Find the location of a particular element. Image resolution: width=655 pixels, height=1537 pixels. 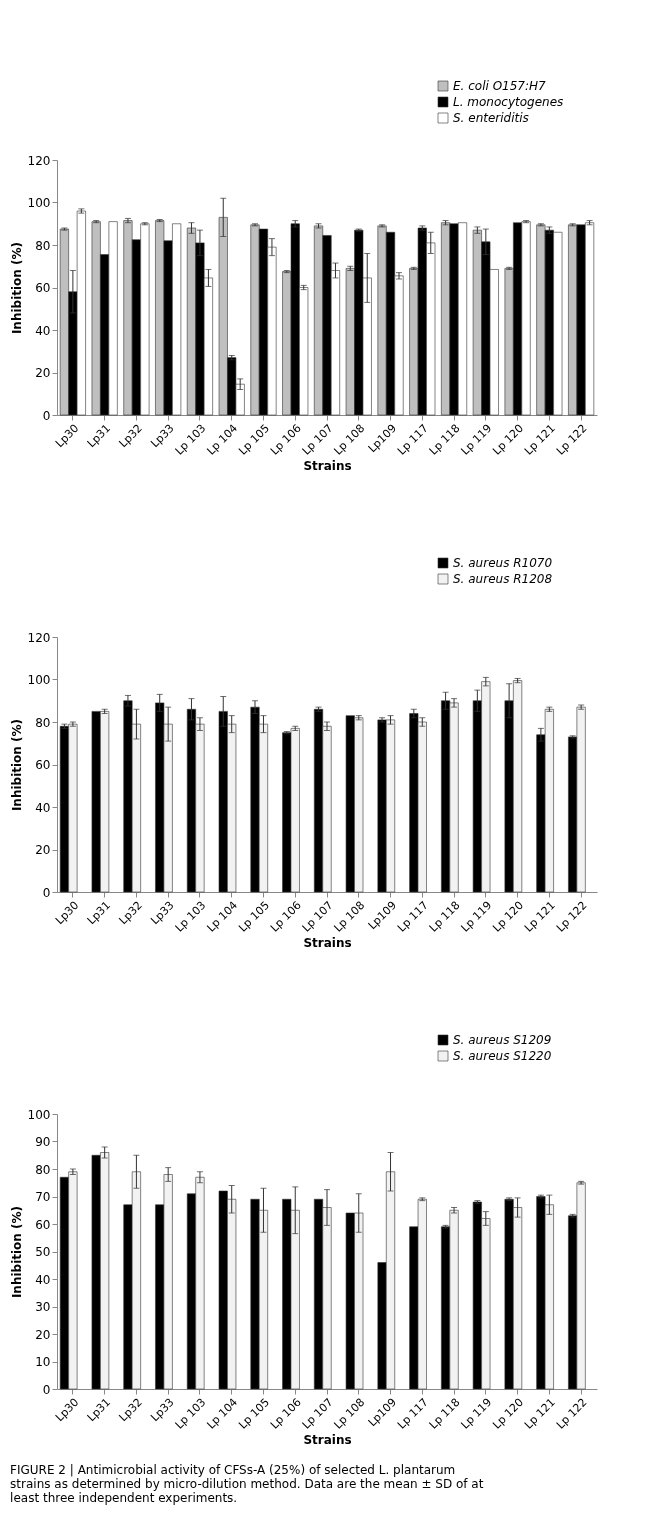

caption: FIGURE 2 | Antimicrobial activity of CFSs-A (25%) of selected L. plantarum strains as determined by micro-dilution method. Data are the mean ± SD of at least three independent experiments. is located at coordinates (247, 1484).